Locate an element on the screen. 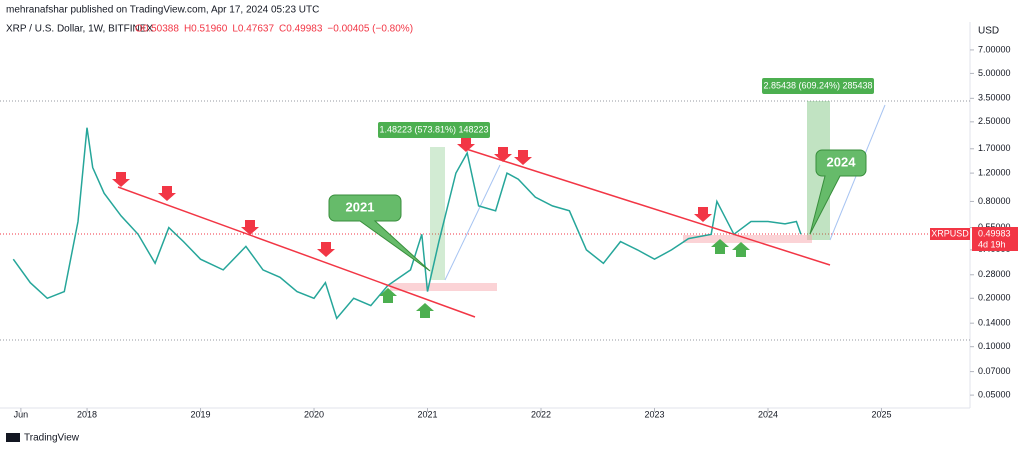 This screenshot has height=450, width=1024. y-tick-label: 0.14000 is located at coordinates (994, 323).